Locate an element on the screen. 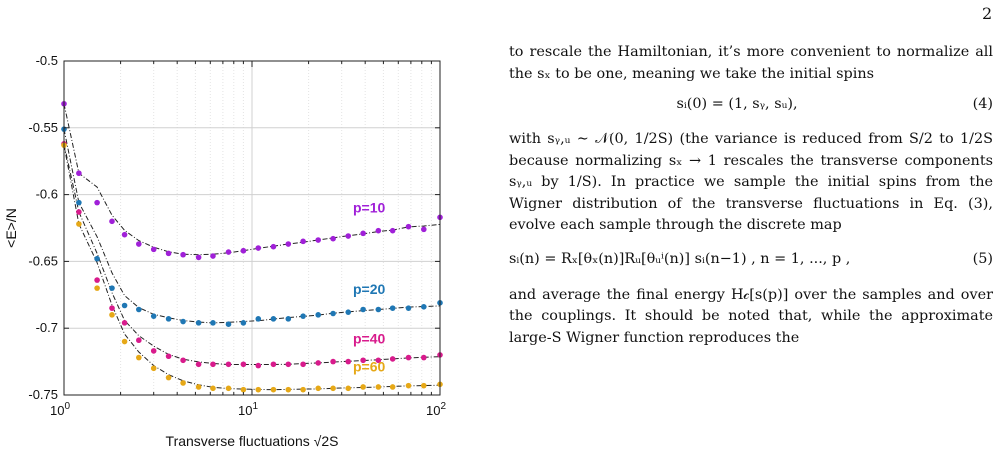 The width and height of the screenshot is (1005, 467). y-tick-label: -0.65 is located at coordinates (43, 260).